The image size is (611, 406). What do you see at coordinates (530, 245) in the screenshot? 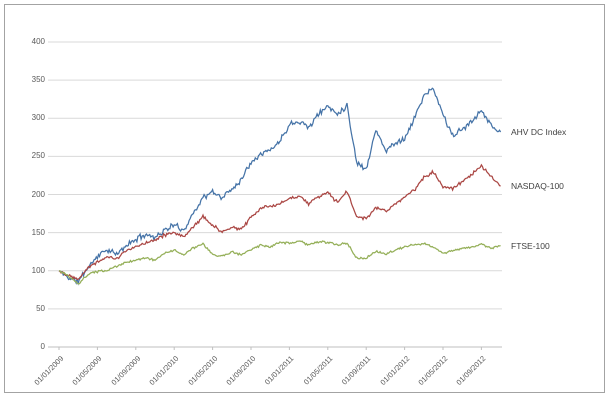
I see `legend-label: FTSE-100` at bounding box center [530, 245].